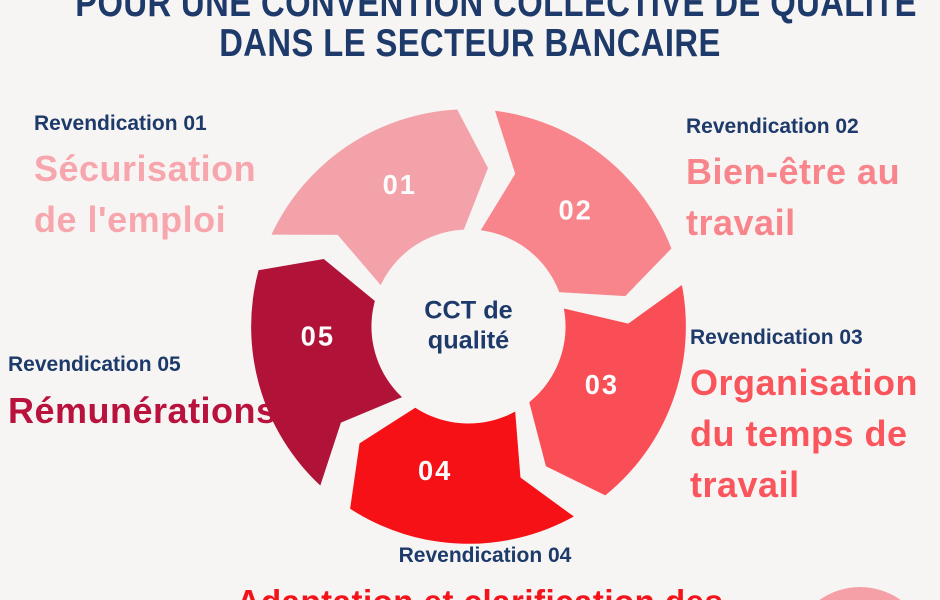 The height and width of the screenshot is (600, 940). I want to click on wheel-center-circle, so click(468, 326).